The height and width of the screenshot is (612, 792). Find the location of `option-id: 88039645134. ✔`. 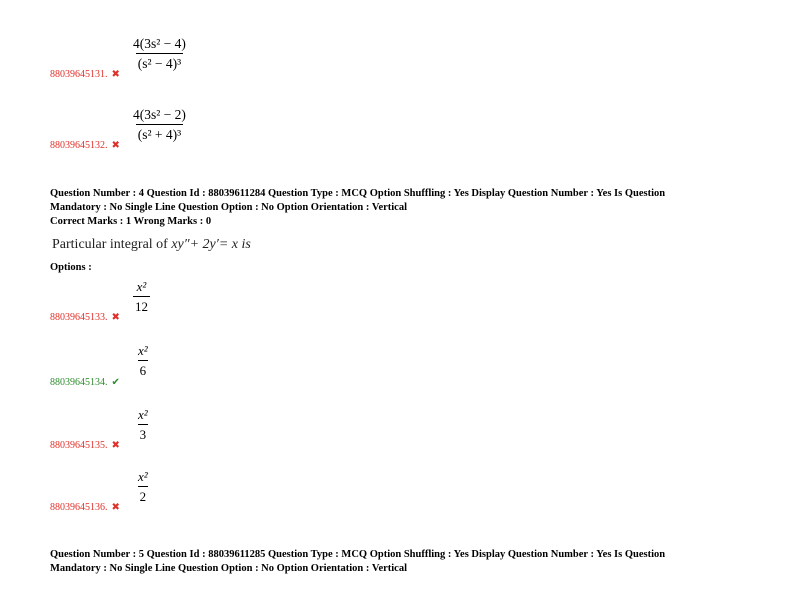

option-id: 88039645134. ✔ is located at coordinates (85, 382).